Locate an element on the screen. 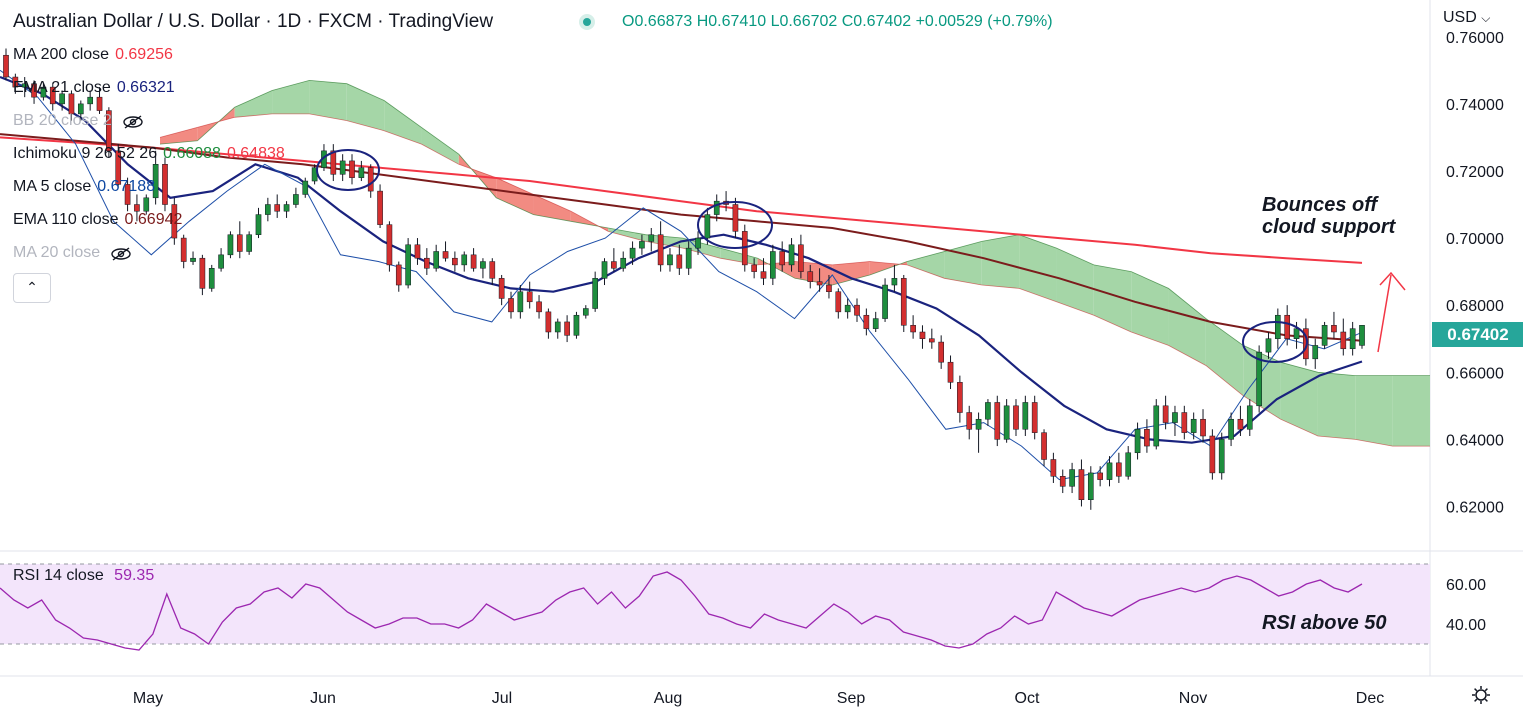  legend-label: EMA 21 close is located at coordinates (62, 87).